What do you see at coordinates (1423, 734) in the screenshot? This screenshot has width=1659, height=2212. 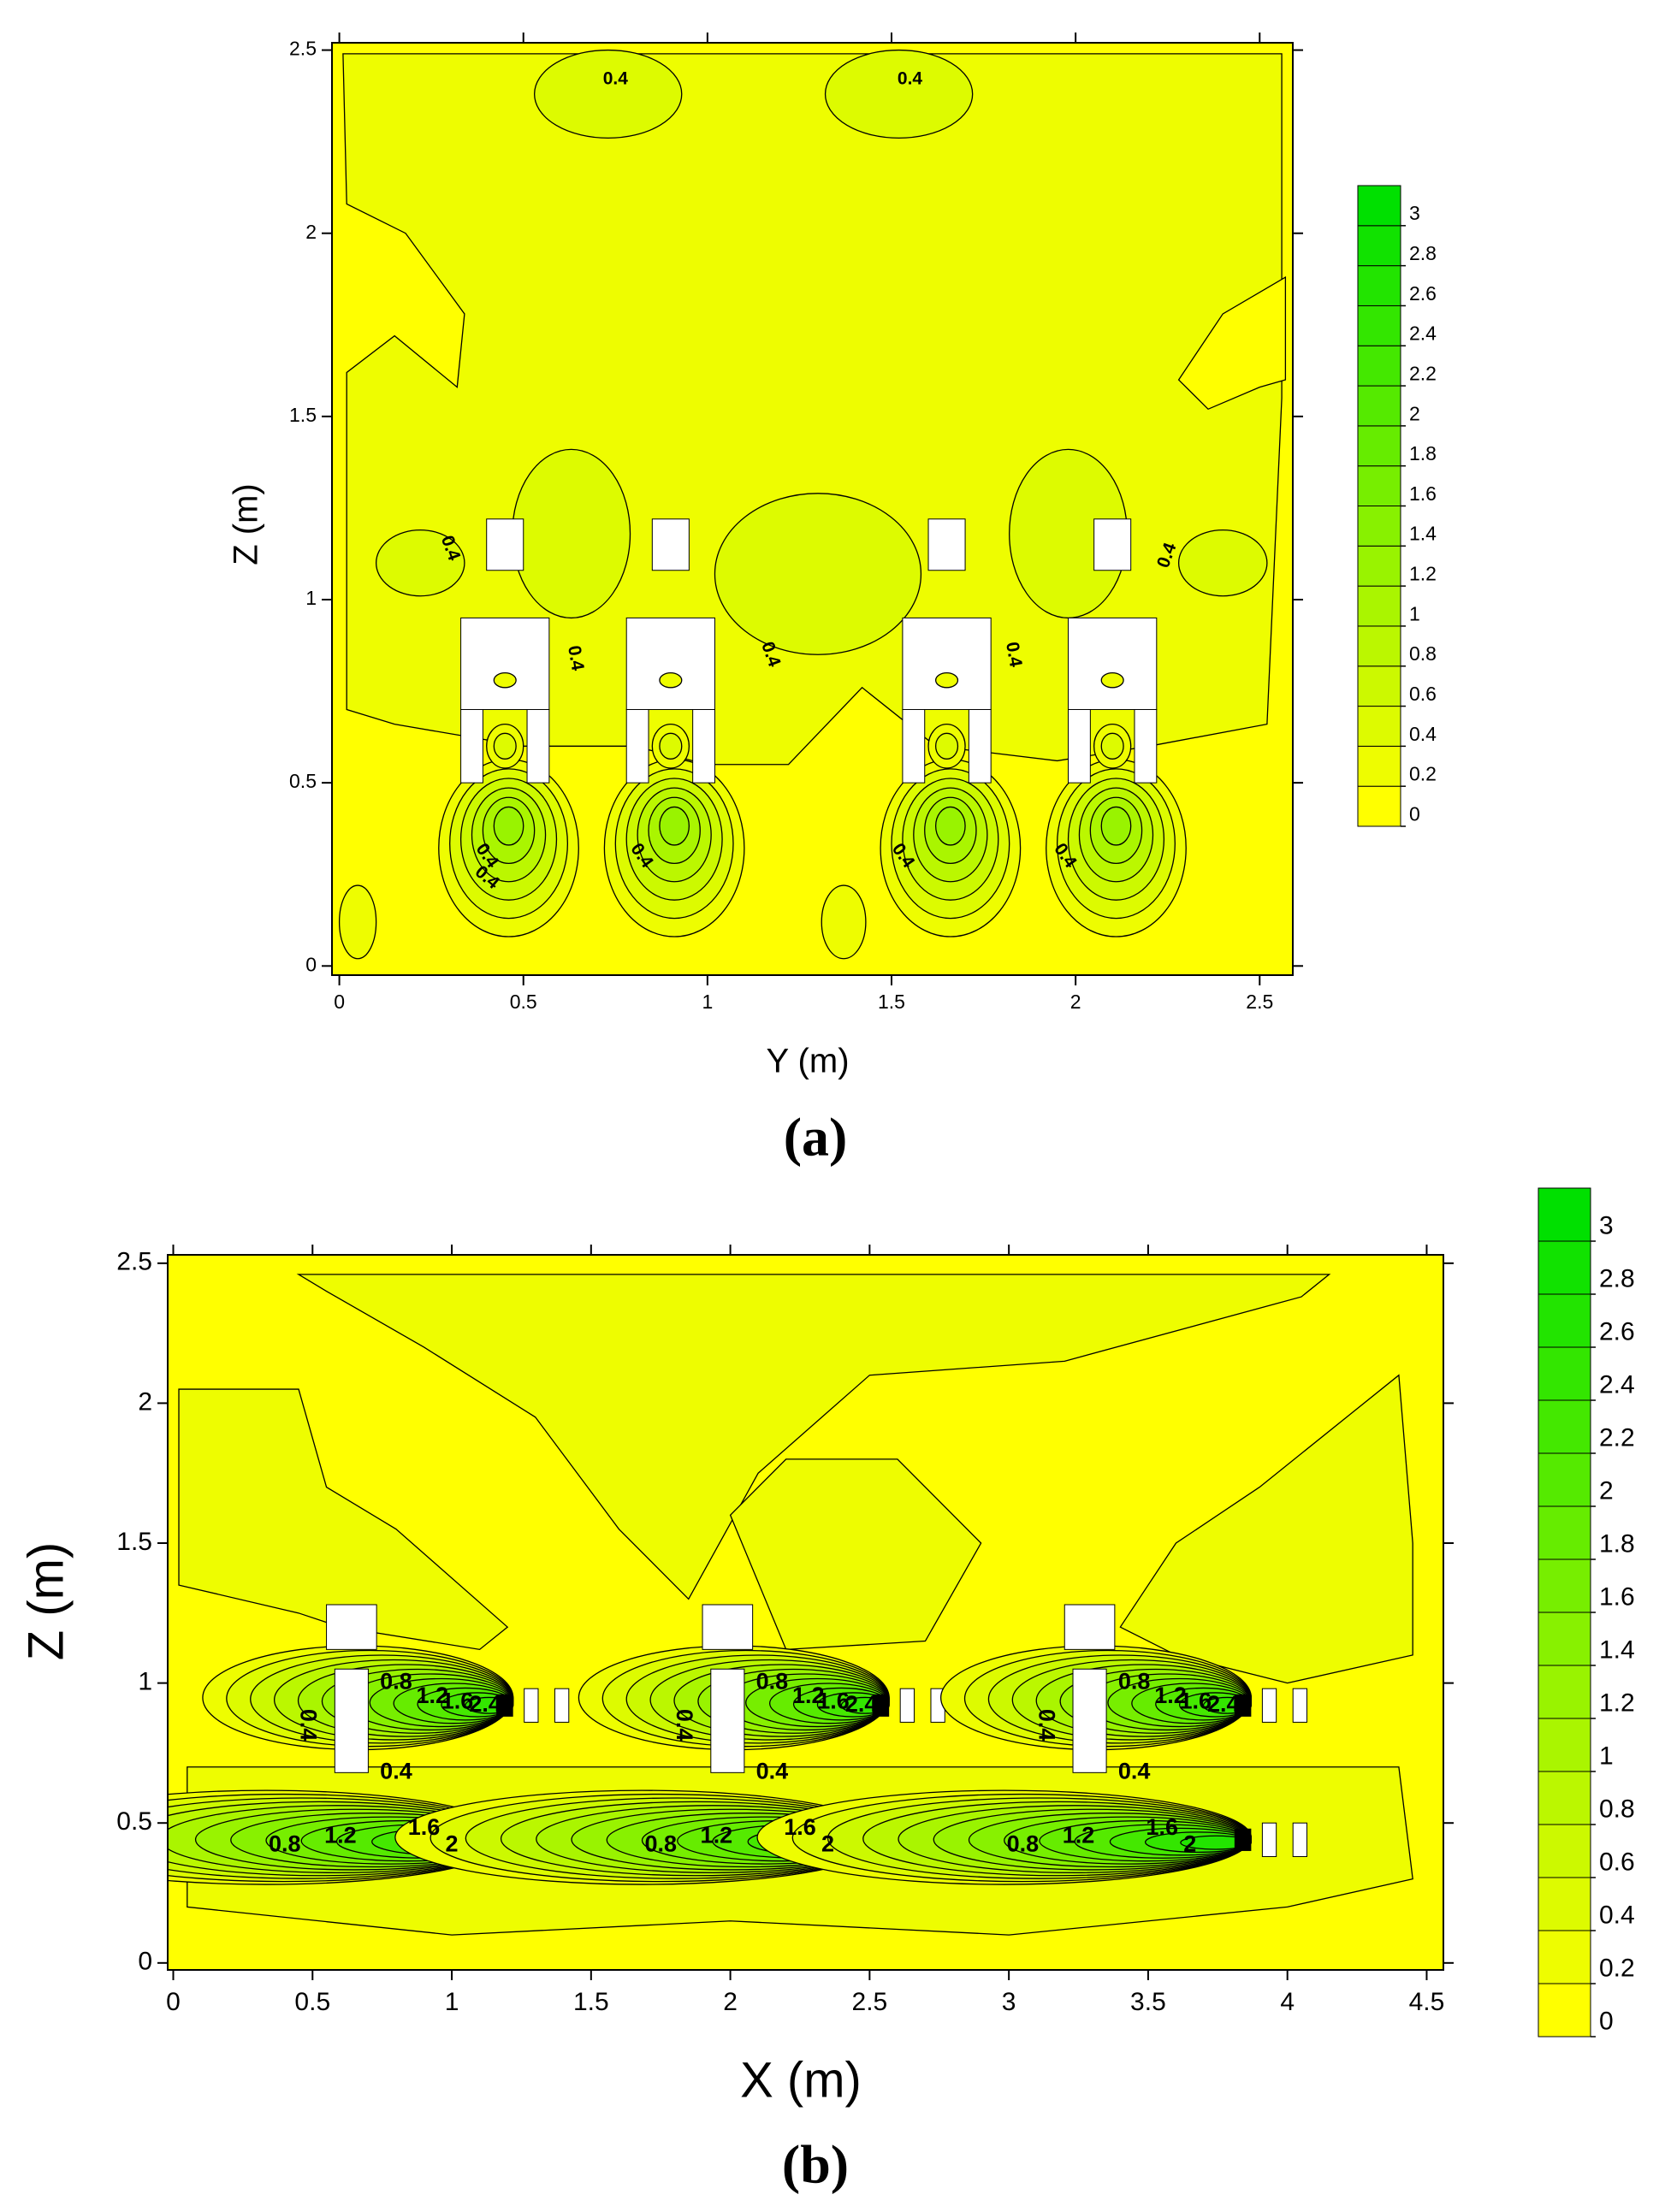 I see `colorbar-tick-label: 0.4` at bounding box center [1423, 734].